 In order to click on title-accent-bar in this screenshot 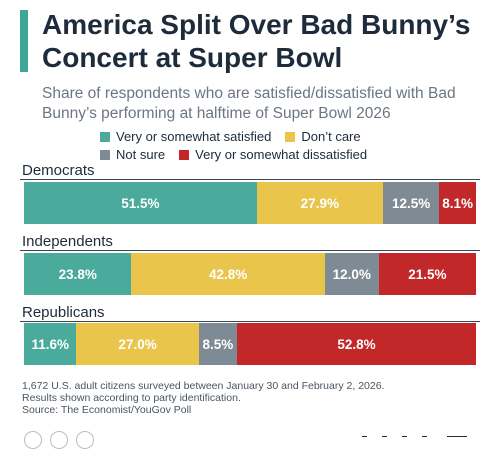, I will do `click(24, 41)`.